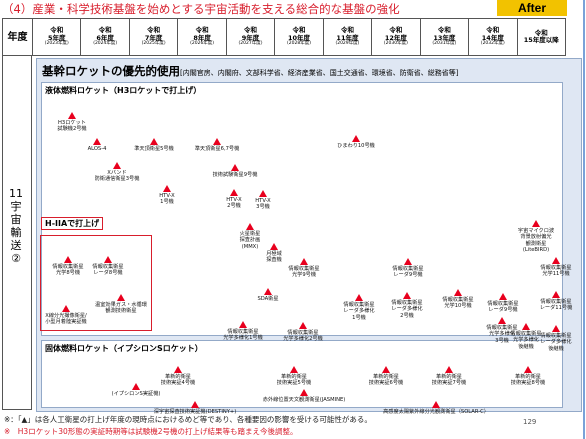 The height and width of the screenshot is (439, 586). I want to click on solid-rocket-box, so click(302, 374).